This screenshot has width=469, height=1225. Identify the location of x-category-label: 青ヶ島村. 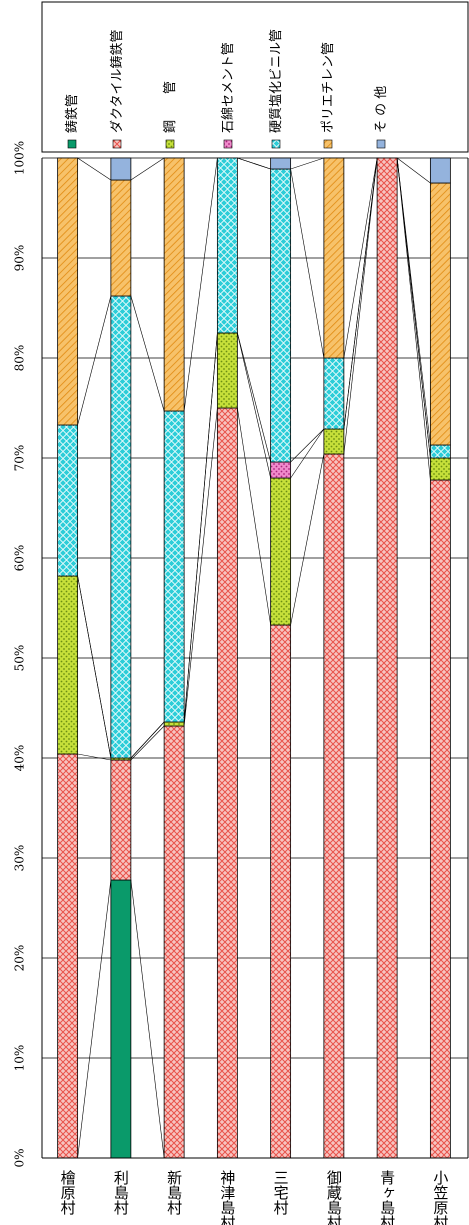
(387, 1197).